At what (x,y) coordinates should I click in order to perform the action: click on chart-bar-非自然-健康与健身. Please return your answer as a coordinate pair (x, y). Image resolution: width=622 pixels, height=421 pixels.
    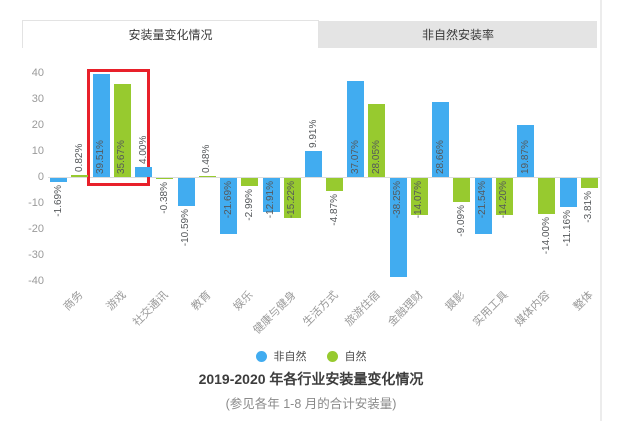
    Looking at the image, I should click on (271, 195).